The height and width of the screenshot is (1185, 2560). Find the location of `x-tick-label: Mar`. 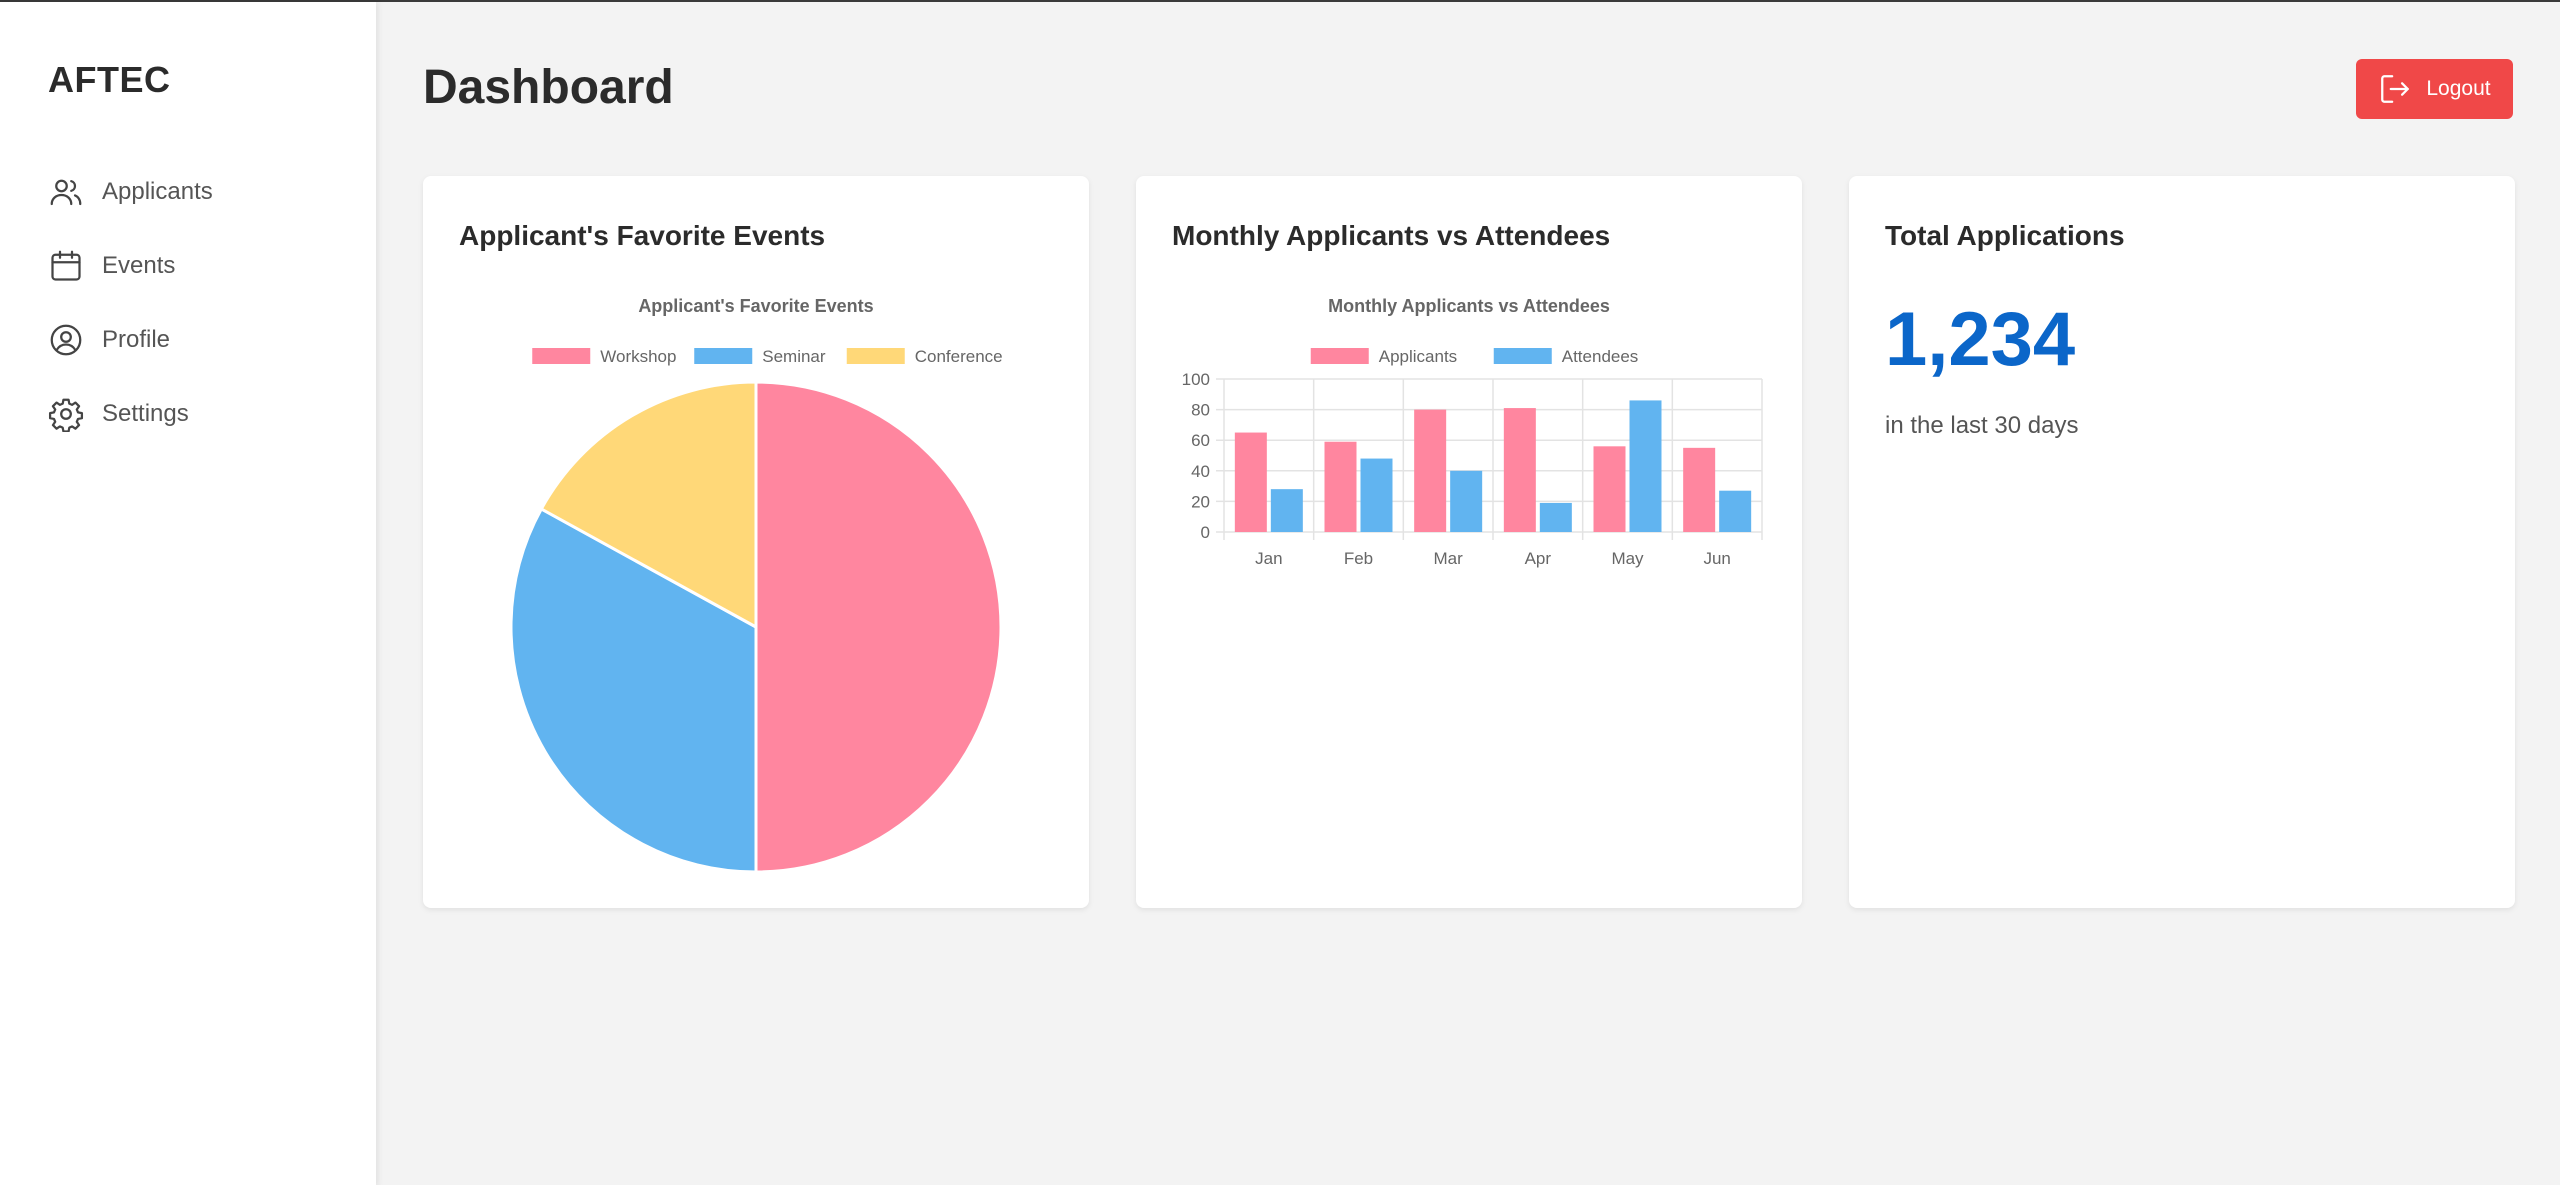

x-tick-label: Mar is located at coordinates (1449, 558).